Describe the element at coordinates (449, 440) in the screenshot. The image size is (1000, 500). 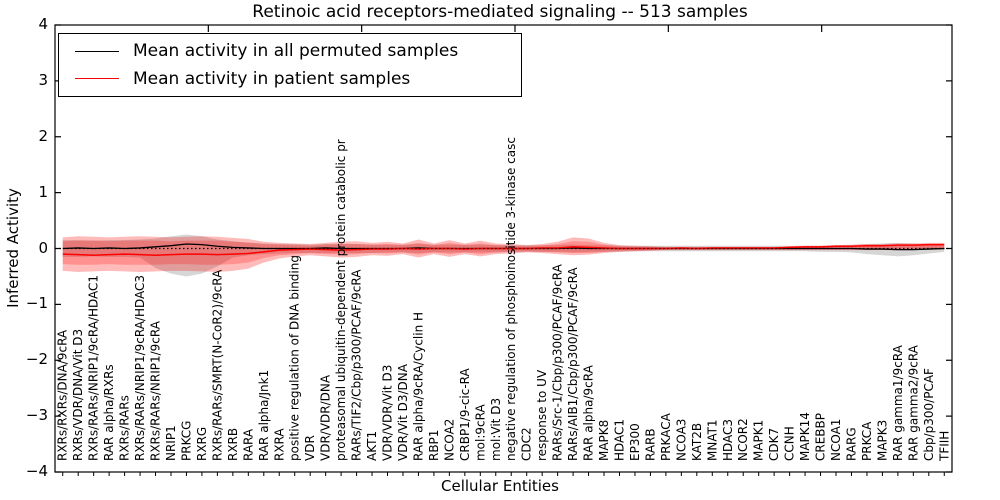
I see `x-tick-label: NCOA2` at that location.